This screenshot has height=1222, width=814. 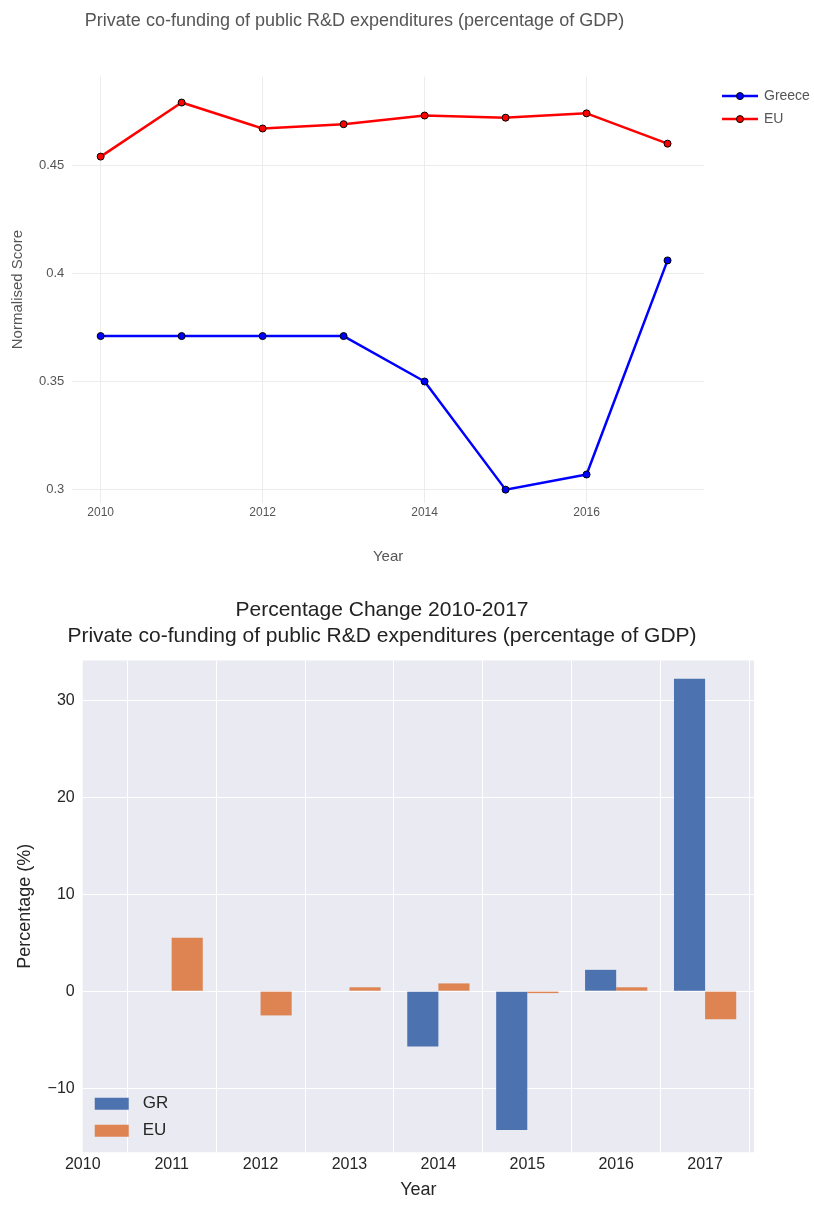 What do you see at coordinates (65, 796) in the screenshot?
I see `y-tick-label: 20` at bounding box center [65, 796].